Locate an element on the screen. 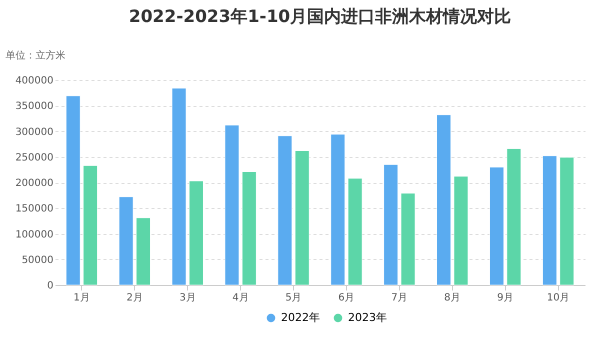 This screenshot has height=345, width=600. y-tick-label: 300000 is located at coordinates (34, 132).